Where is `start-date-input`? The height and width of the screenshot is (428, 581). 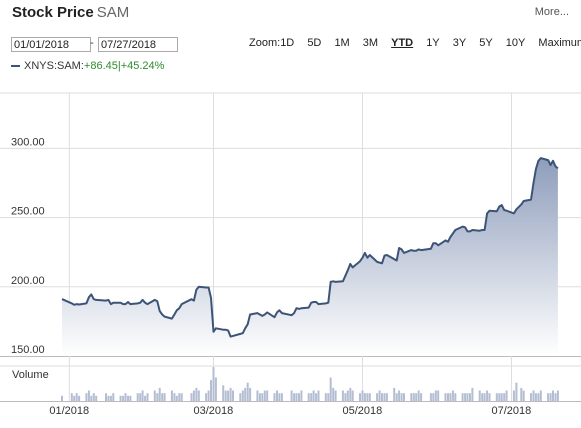
start-date-input is located at coordinates (51, 44).